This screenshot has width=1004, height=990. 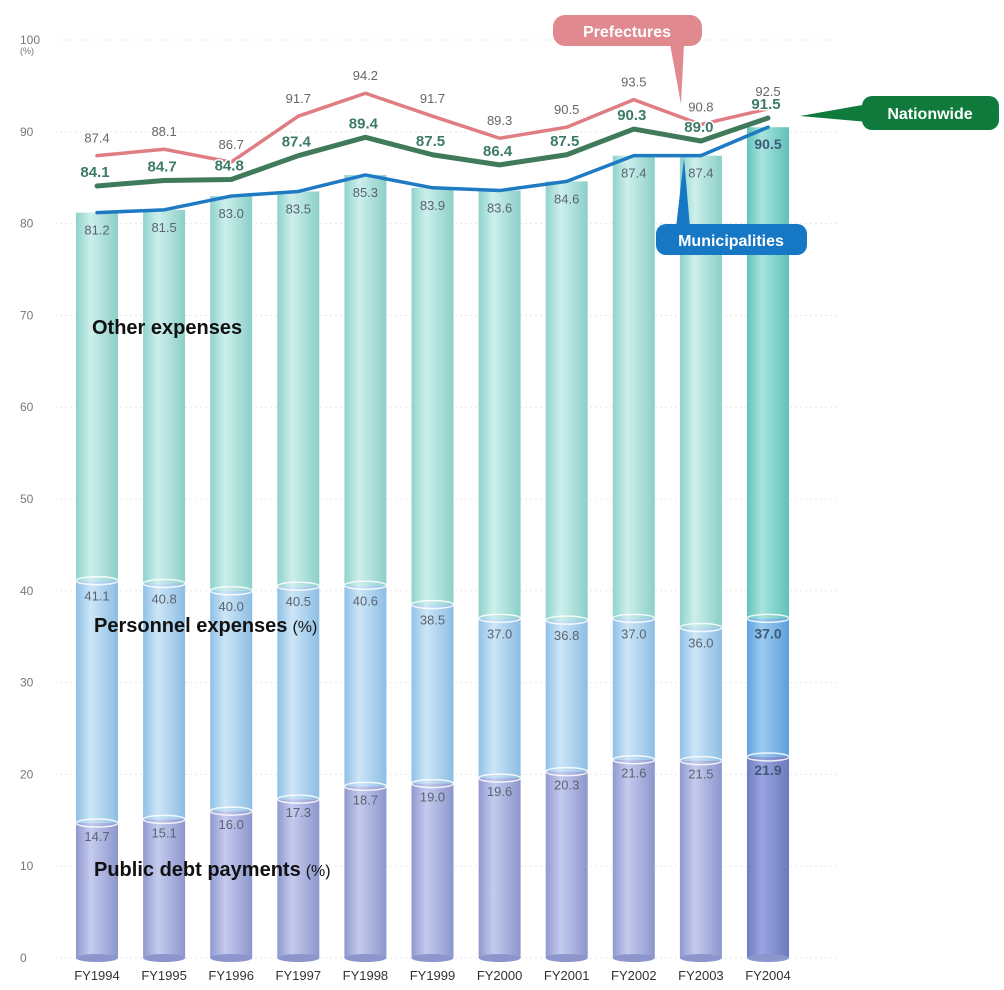 What do you see at coordinates (364, 123) in the screenshot?
I see `nationwide-value-label: 89.4` at bounding box center [364, 123].